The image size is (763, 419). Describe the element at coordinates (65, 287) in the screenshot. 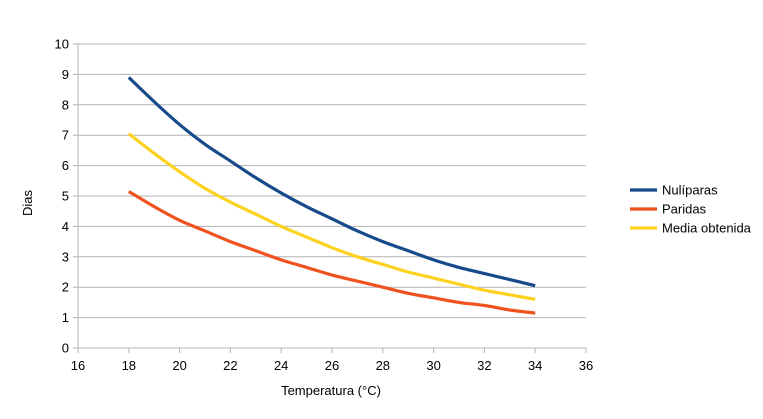

I see `y-tick-label: 2` at that location.